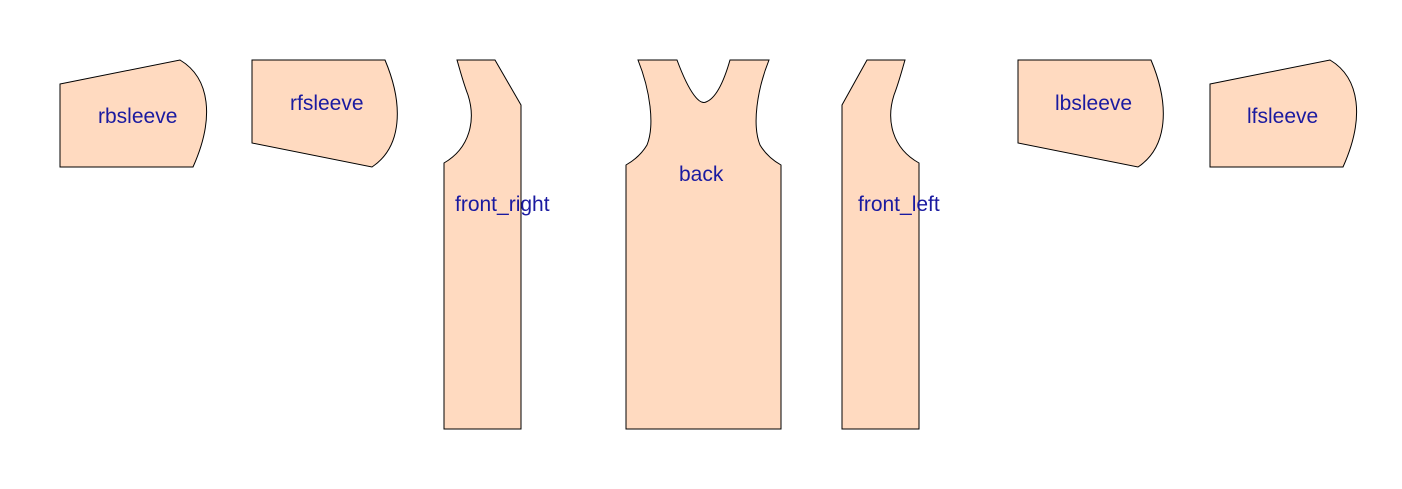 This screenshot has height=489, width=1402. Describe the element at coordinates (880, 244) in the screenshot. I see `piece-front-left-shape` at that location.